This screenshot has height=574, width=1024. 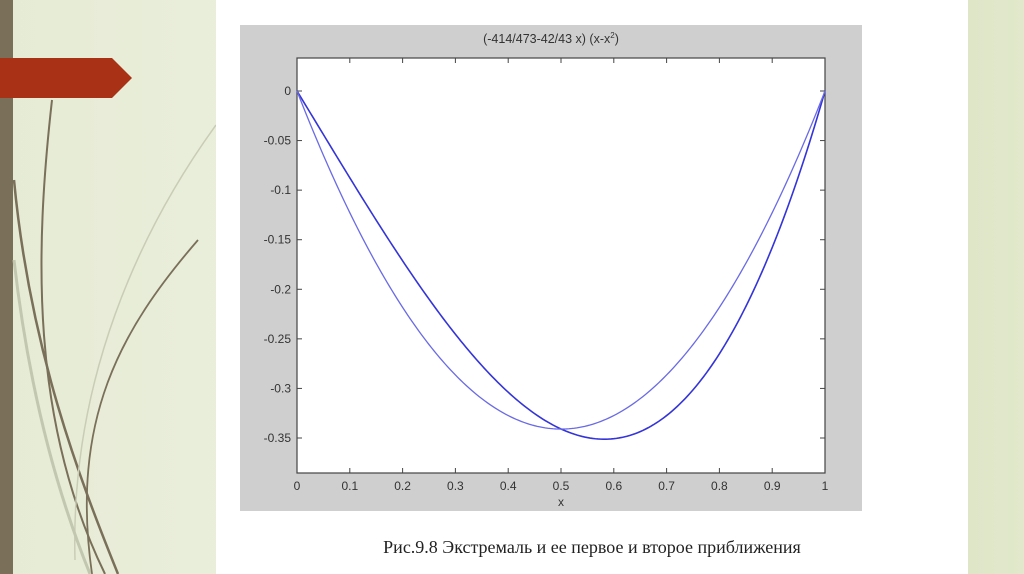 What do you see at coordinates (613, 486) in the screenshot?
I see `x-tick-label: 0.6` at bounding box center [613, 486].